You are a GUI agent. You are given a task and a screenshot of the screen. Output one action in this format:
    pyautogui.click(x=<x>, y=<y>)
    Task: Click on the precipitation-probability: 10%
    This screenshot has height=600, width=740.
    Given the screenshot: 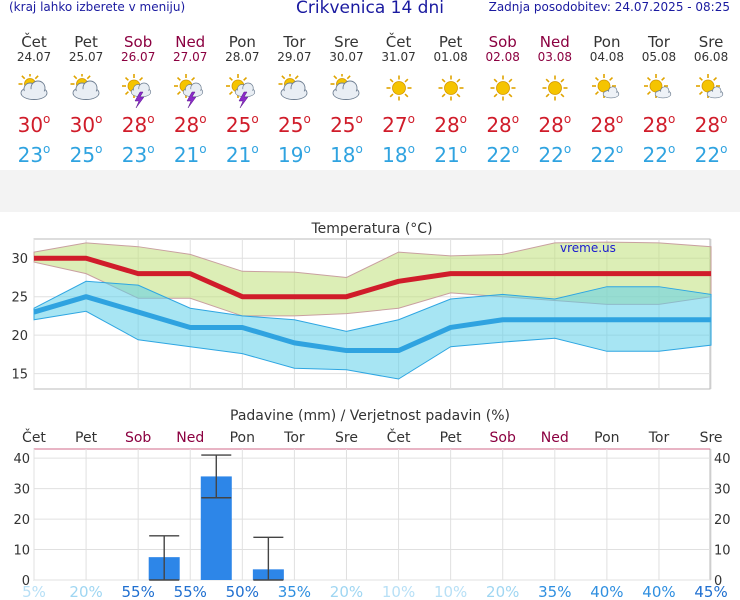 What is the action you would take?
    pyautogui.click(x=450, y=591)
    